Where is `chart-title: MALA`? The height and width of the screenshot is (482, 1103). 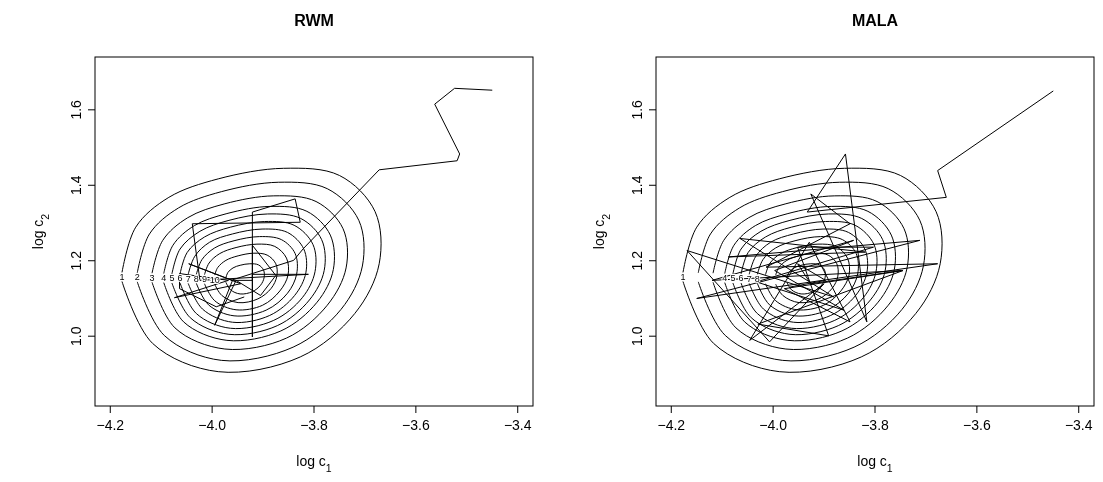 chart-title: MALA is located at coordinates (875, 20).